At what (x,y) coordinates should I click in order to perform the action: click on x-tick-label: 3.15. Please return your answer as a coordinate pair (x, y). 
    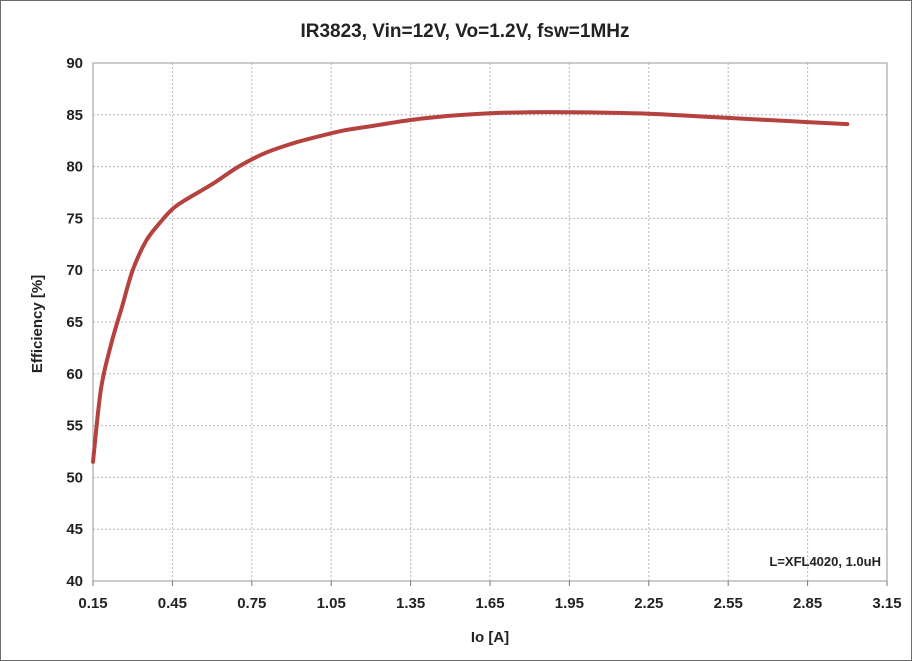
    Looking at the image, I should click on (886, 603).